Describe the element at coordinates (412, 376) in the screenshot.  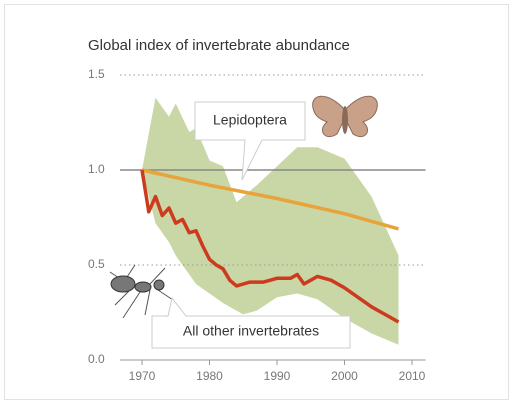
I see `x-tick-label: 2010` at that location.